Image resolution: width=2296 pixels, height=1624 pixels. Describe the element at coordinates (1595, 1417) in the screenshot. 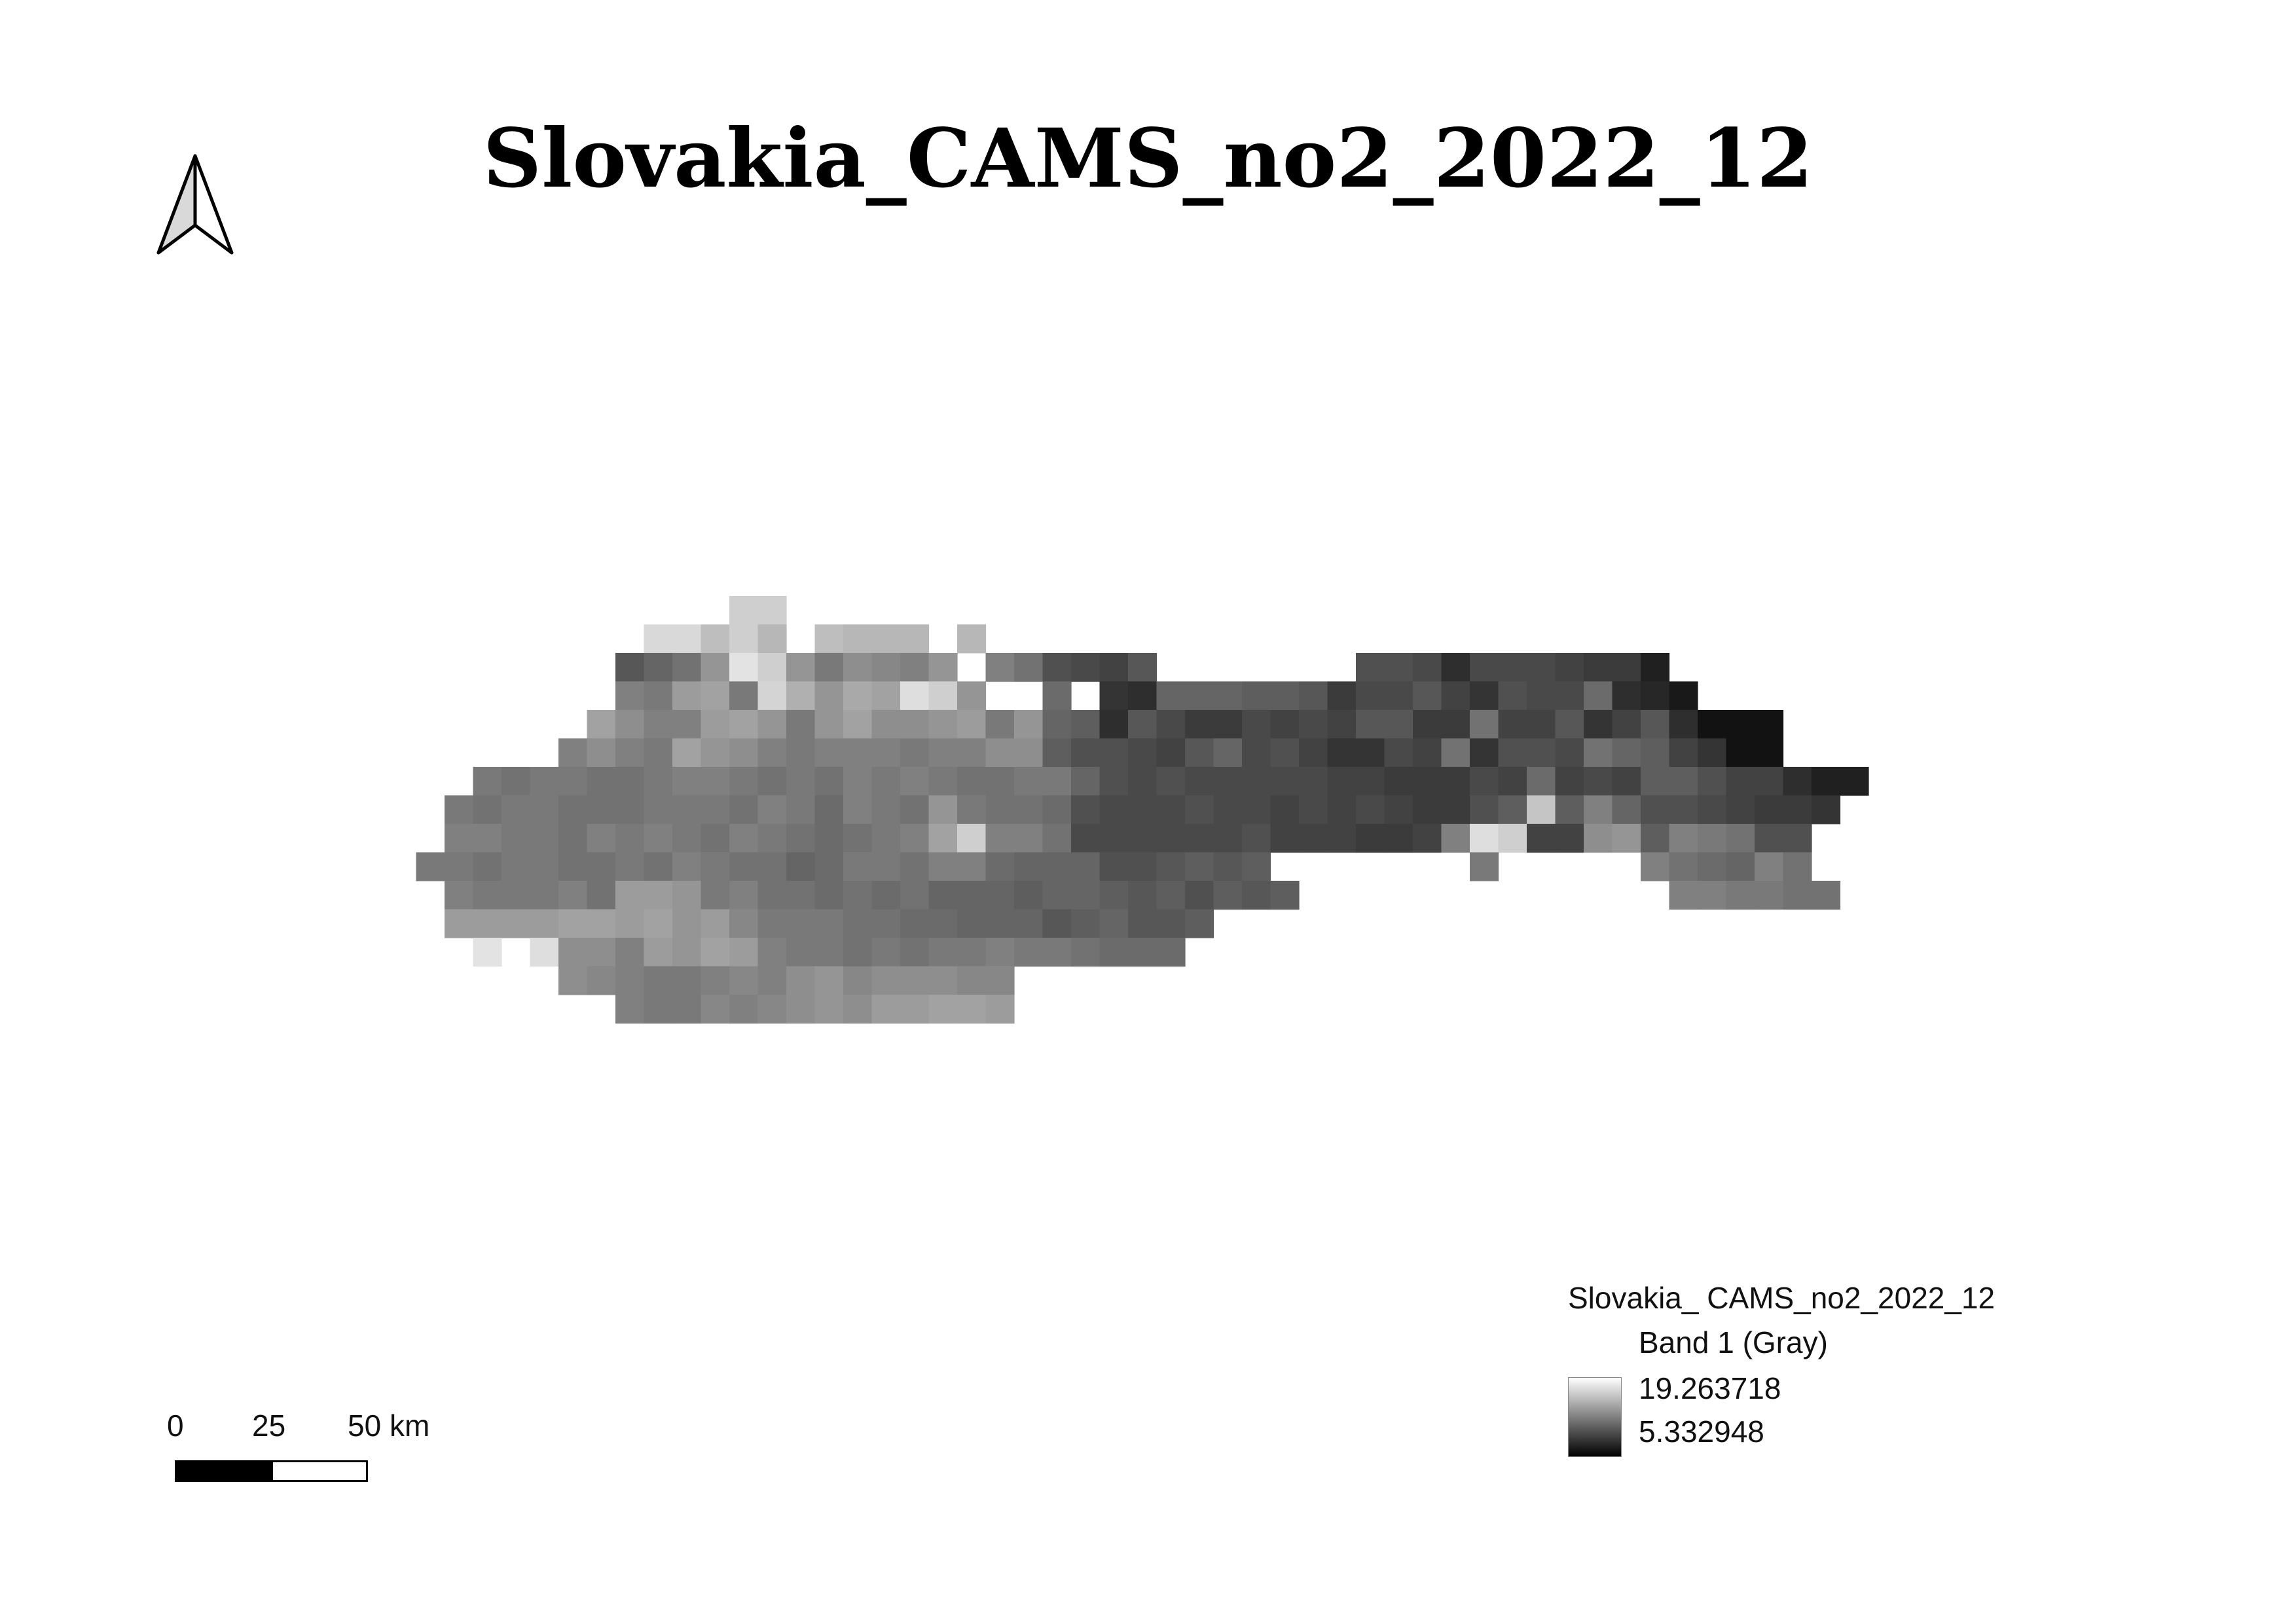

I see `legend-color-ramp` at that location.